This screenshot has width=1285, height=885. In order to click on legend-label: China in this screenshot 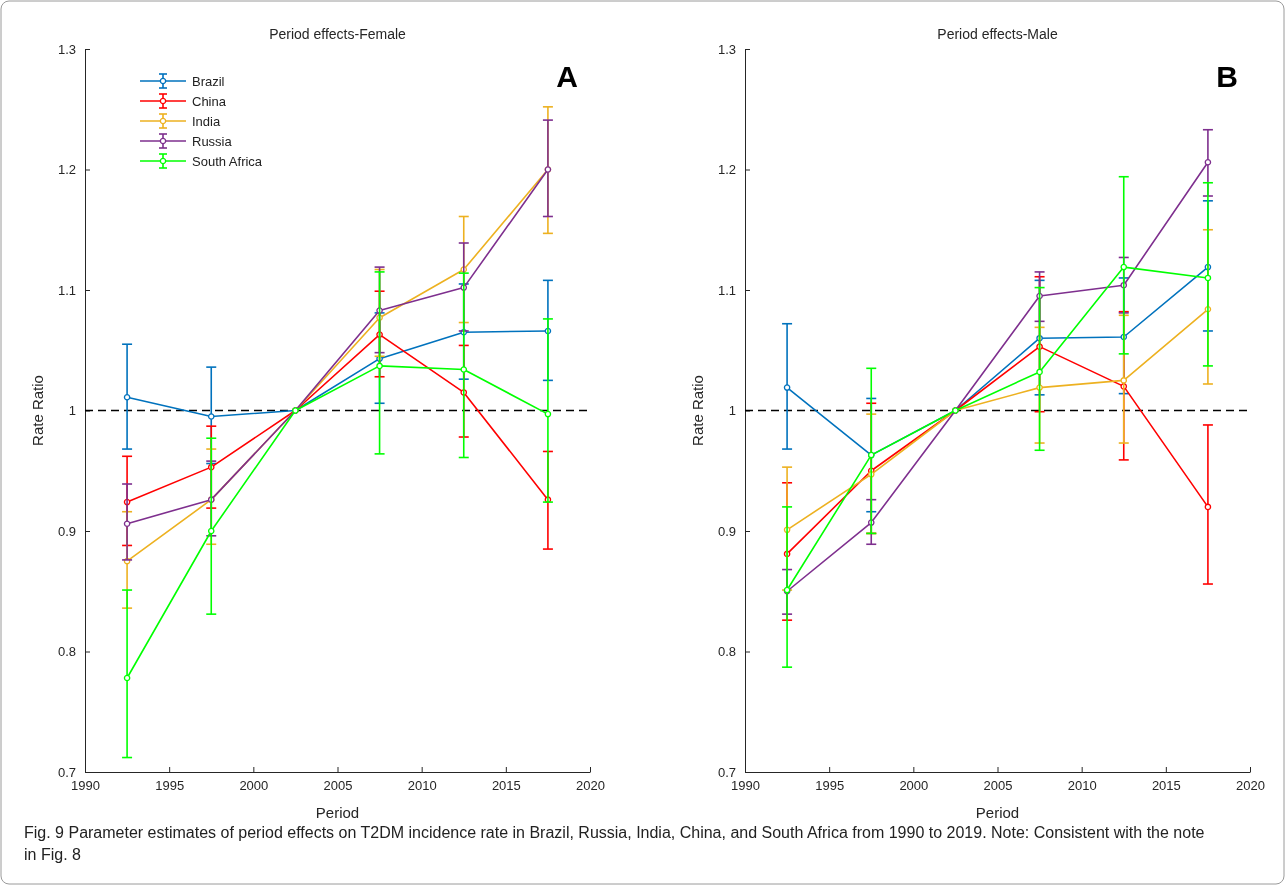, I will do `click(209, 101)`.